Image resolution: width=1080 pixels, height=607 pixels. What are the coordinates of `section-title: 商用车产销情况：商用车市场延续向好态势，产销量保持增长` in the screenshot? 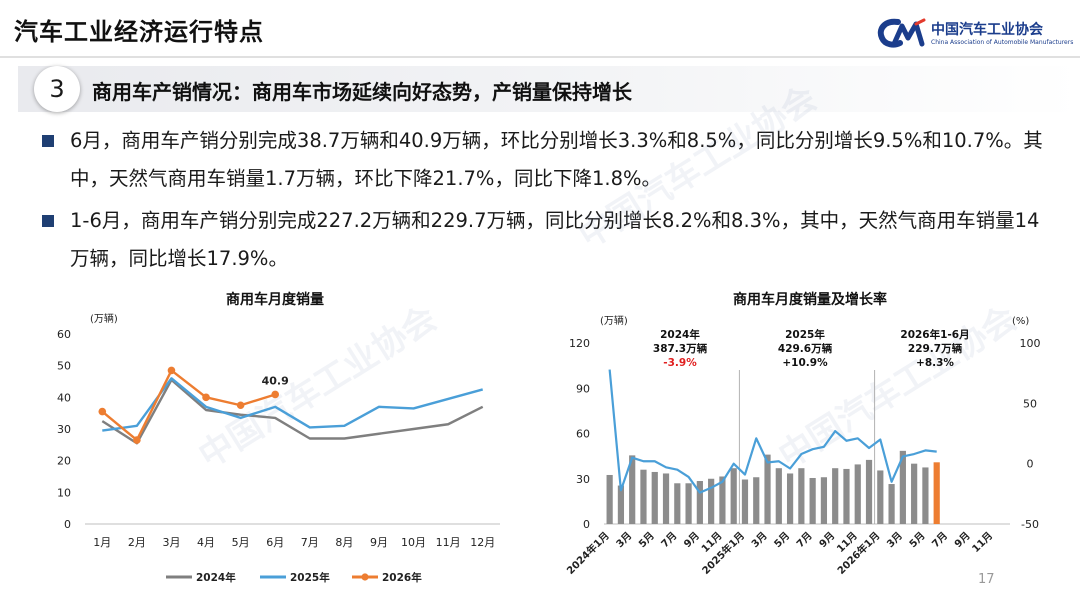 It's located at (362, 92).